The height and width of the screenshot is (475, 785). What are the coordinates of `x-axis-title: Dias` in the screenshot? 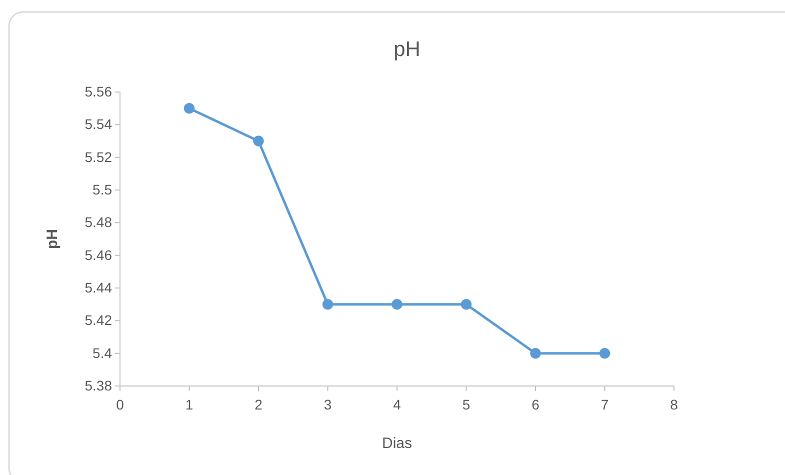 It's located at (397, 443).